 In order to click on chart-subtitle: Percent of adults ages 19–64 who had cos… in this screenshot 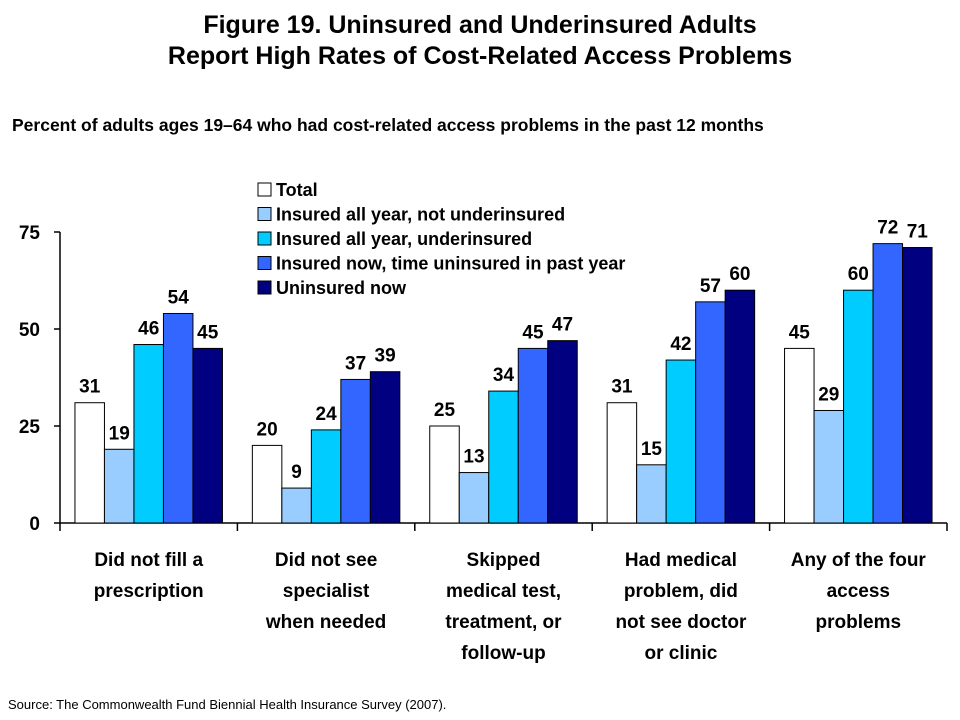, I will do `click(388, 125)`.